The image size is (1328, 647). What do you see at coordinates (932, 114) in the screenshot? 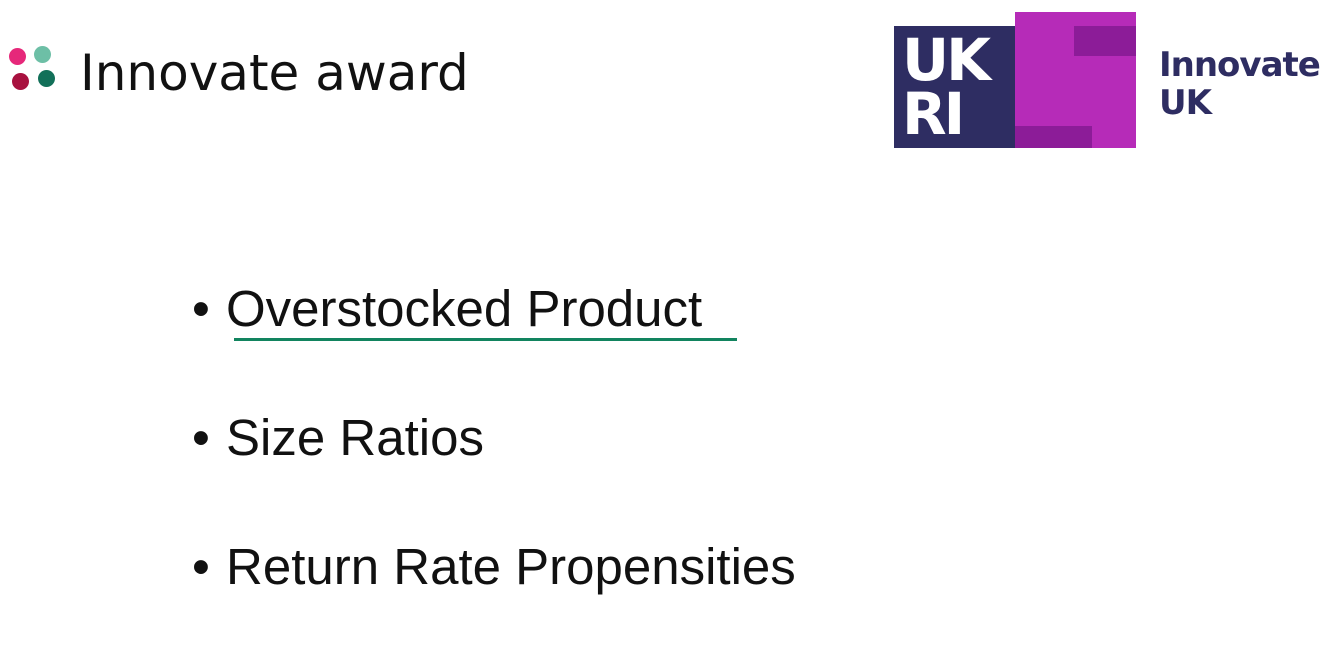
I see `ukri-letters-bottom: RI` at bounding box center [932, 114].